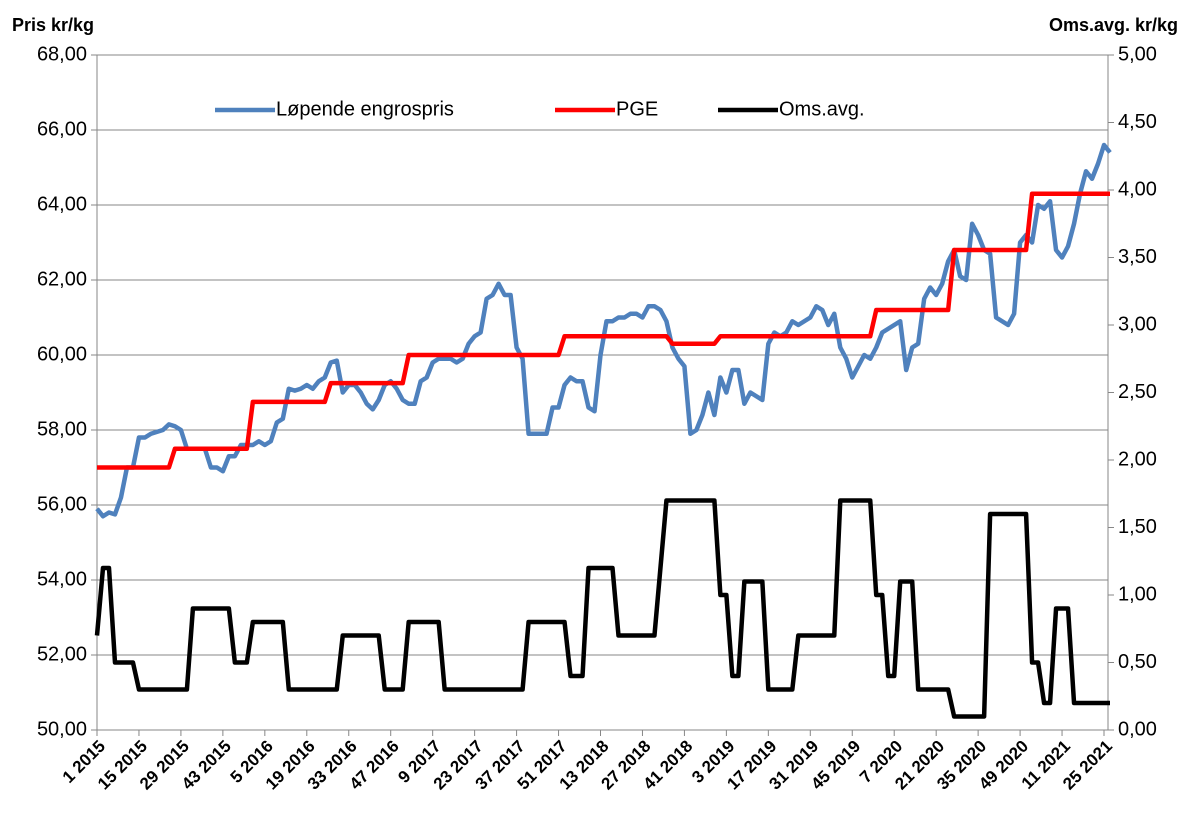  I want to click on y-tick-label: 66,00, so click(62, 129).